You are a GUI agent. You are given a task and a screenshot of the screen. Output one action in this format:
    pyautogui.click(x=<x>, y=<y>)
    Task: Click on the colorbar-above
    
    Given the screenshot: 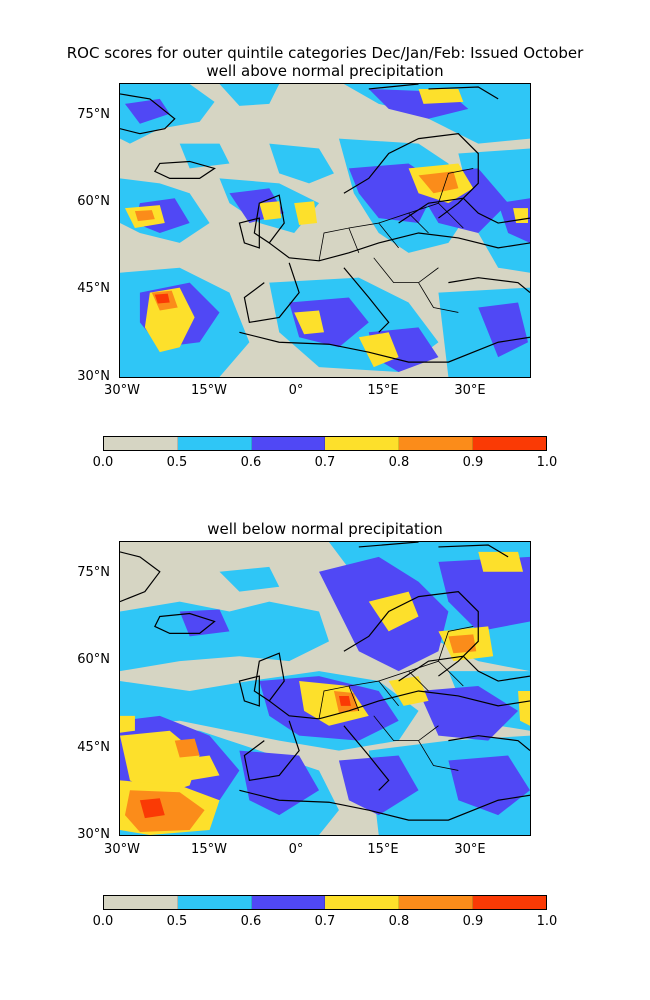 What is the action you would take?
    pyautogui.click(x=325, y=443)
    